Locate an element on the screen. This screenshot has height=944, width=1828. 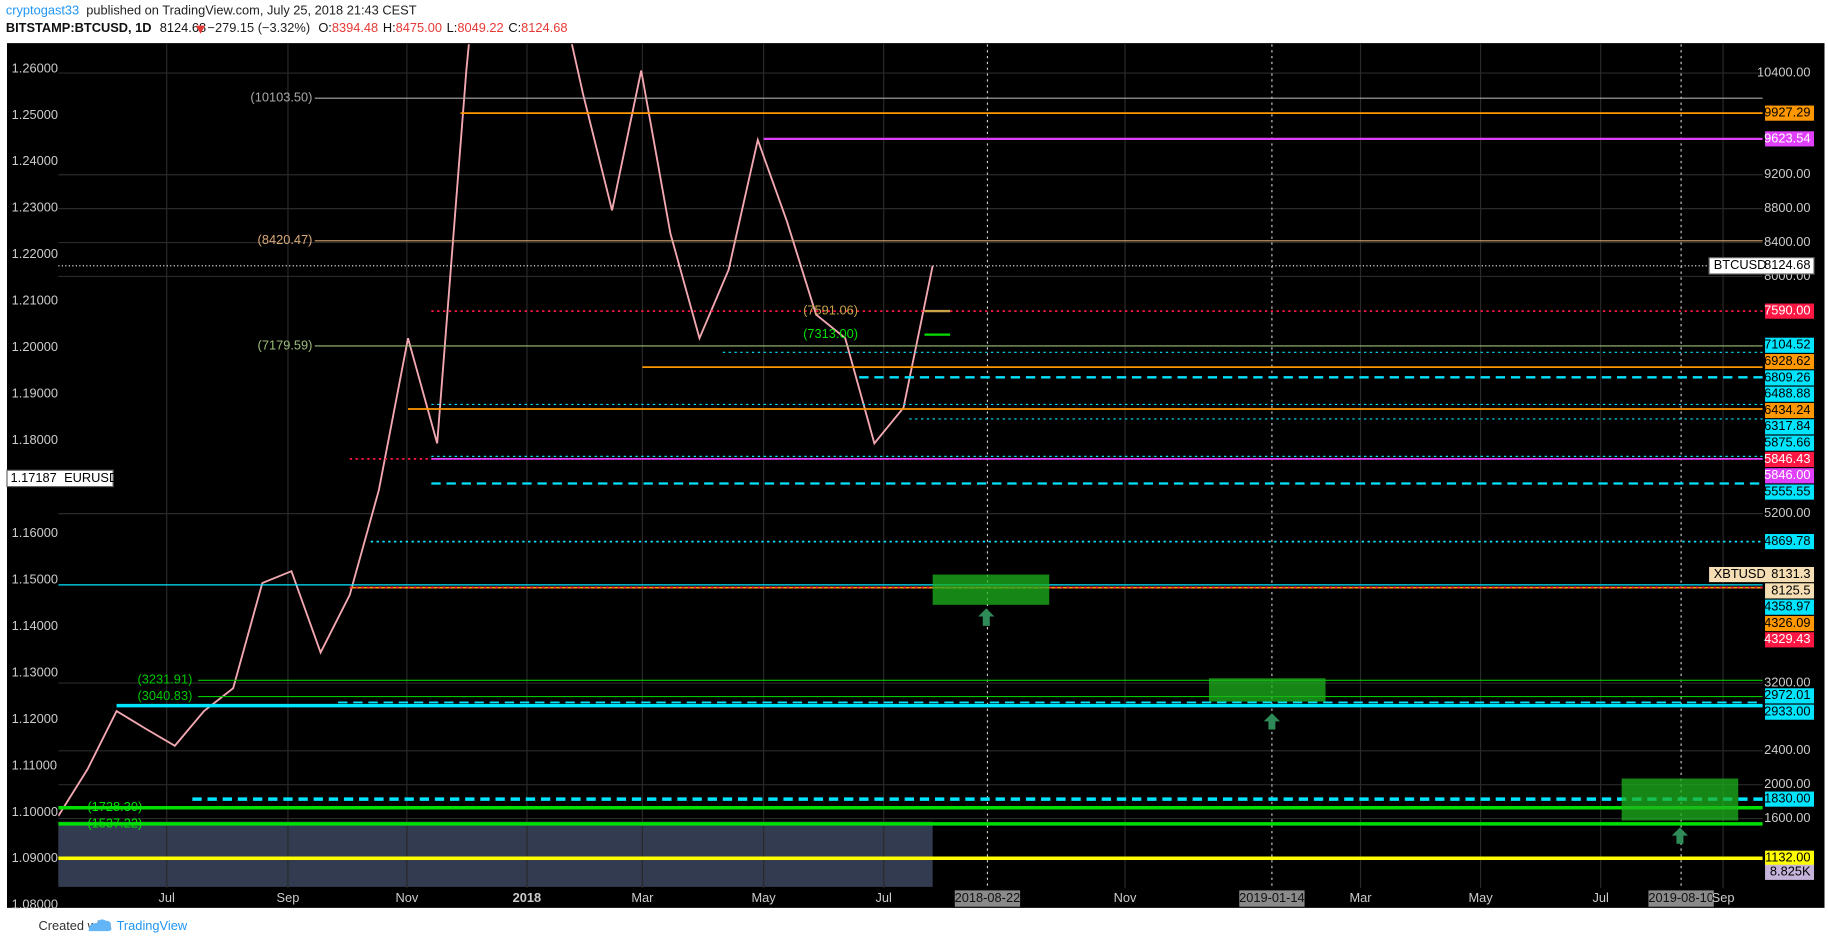
symbol: BITSTAMP:BTCUSD, 1D is located at coordinates (79, 28).